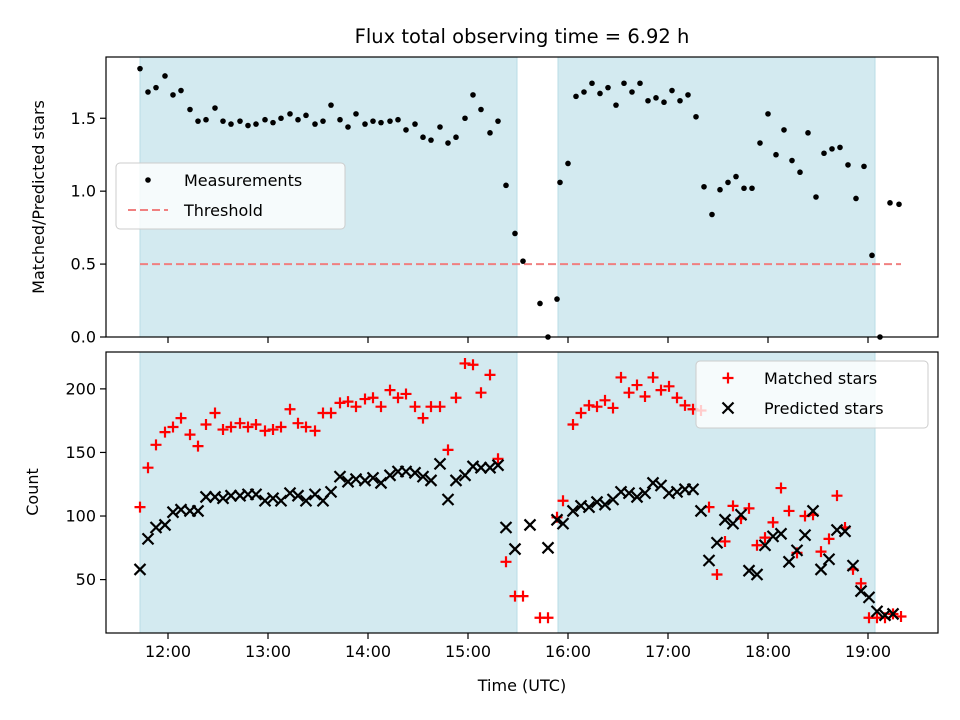 Image resolution: width=960 pixels, height=720 pixels. Describe the element at coordinates (824, 408) in the screenshot. I see `legend-label: Predicted stars` at that location.